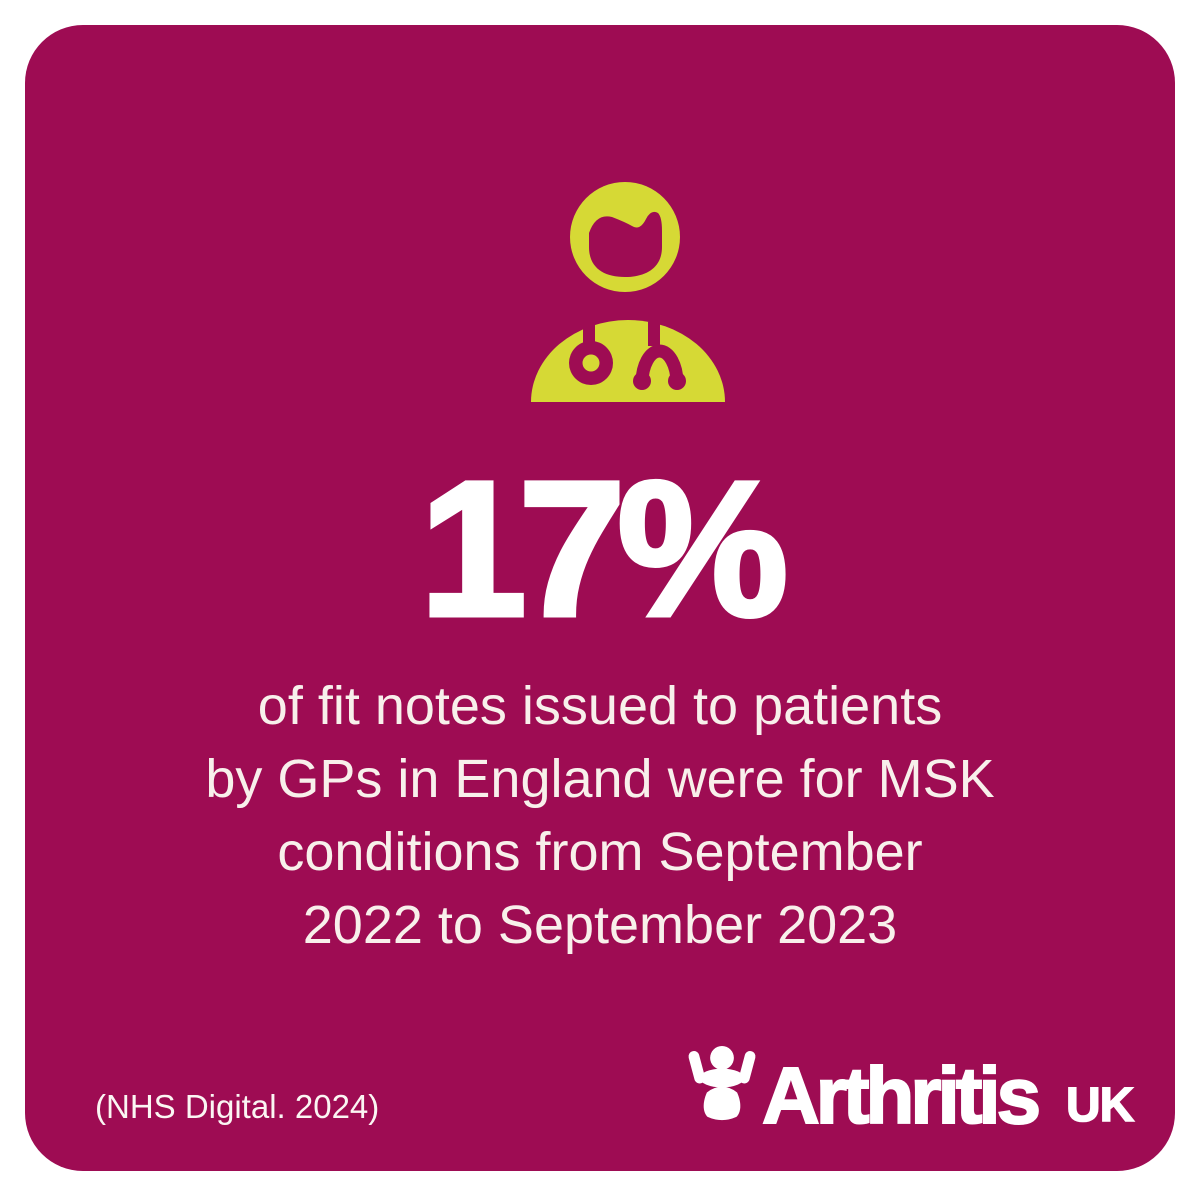 The width and height of the screenshot is (1200, 1200). I want to click on doctor-stethoscope-icon, so click(628, 292).